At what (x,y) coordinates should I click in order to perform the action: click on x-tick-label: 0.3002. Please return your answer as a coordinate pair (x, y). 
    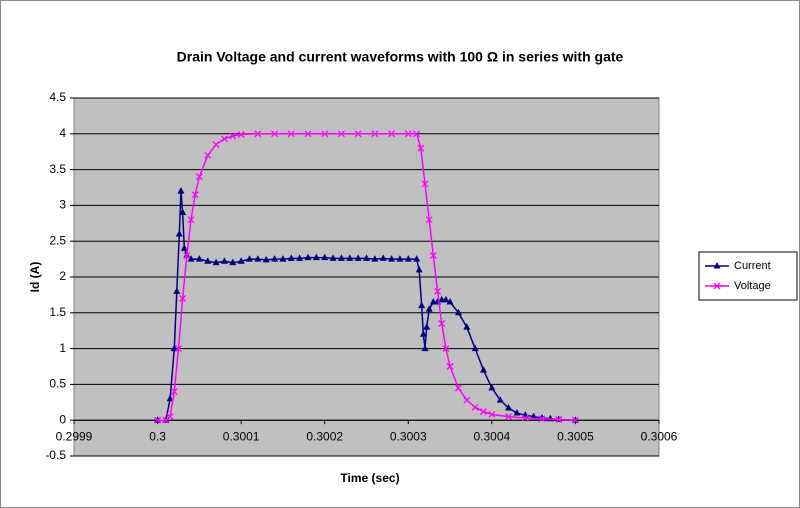
    Looking at the image, I should click on (324, 436).